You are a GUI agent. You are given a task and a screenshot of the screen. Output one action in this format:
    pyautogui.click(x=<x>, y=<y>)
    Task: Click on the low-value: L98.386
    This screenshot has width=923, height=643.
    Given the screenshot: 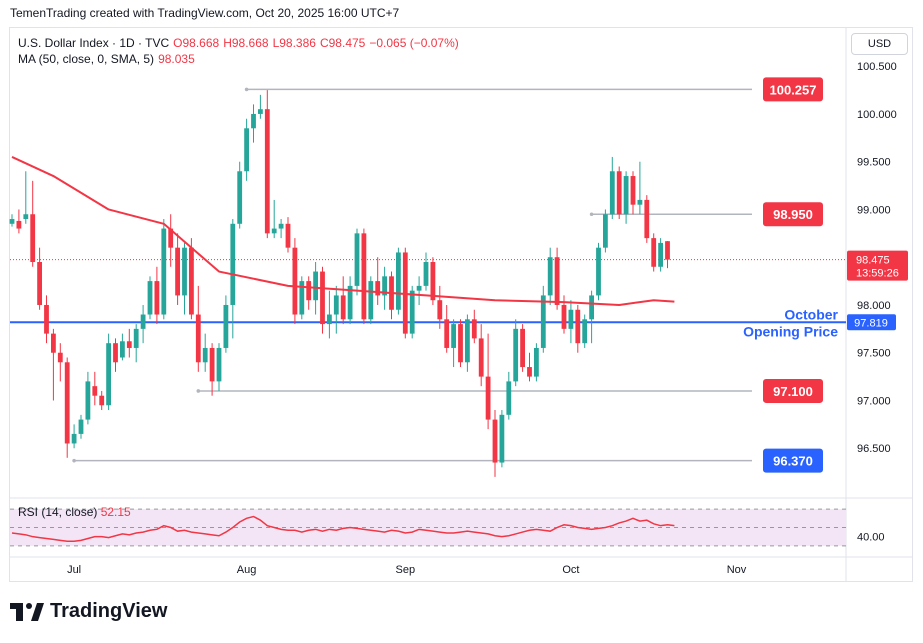 What is the action you would take?
    pyautogui.click(x=294, y=43)
    